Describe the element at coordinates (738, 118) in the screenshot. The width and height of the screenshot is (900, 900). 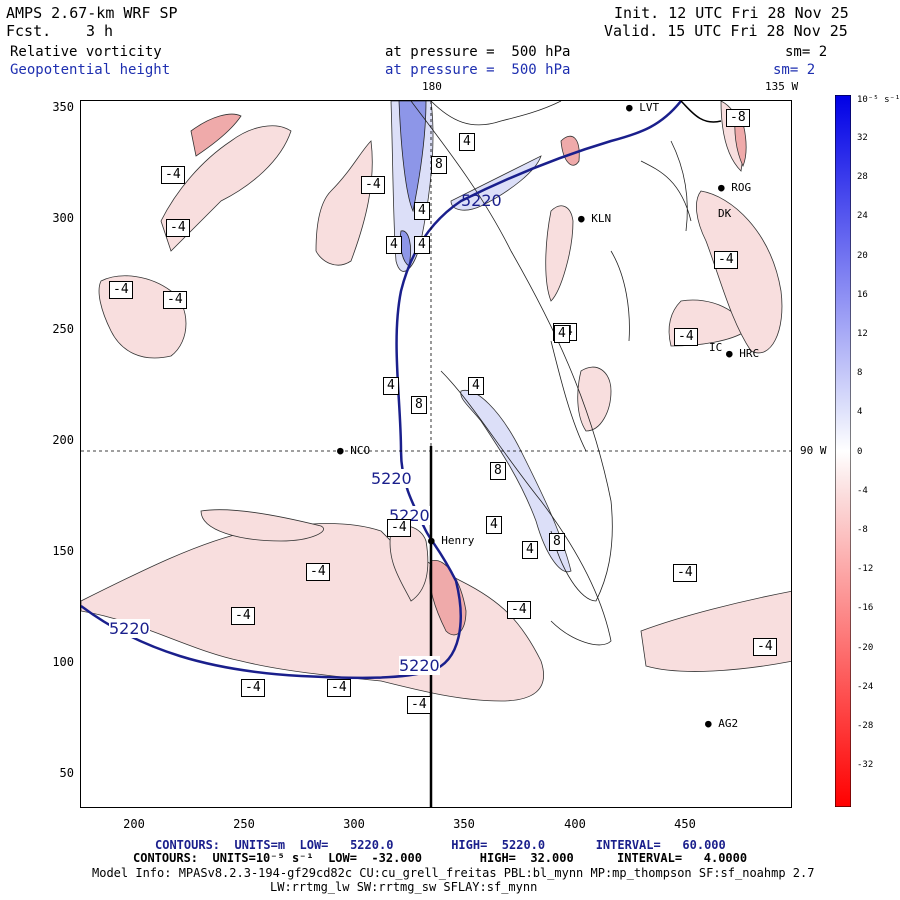
I see `vorticity-contour-label: -8` at that location.